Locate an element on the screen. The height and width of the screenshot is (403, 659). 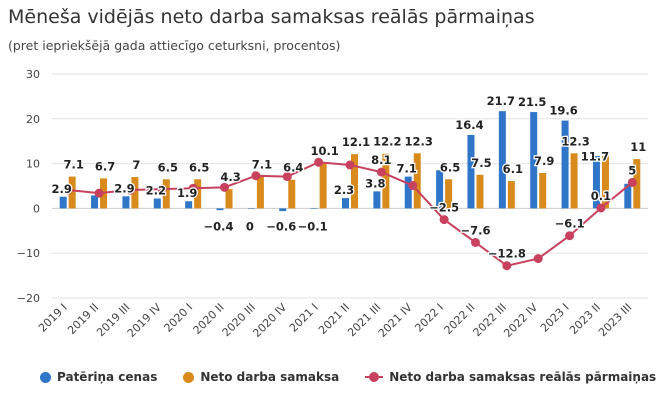
x-tick-label: 2019 I is located at coordinates (53, 318).